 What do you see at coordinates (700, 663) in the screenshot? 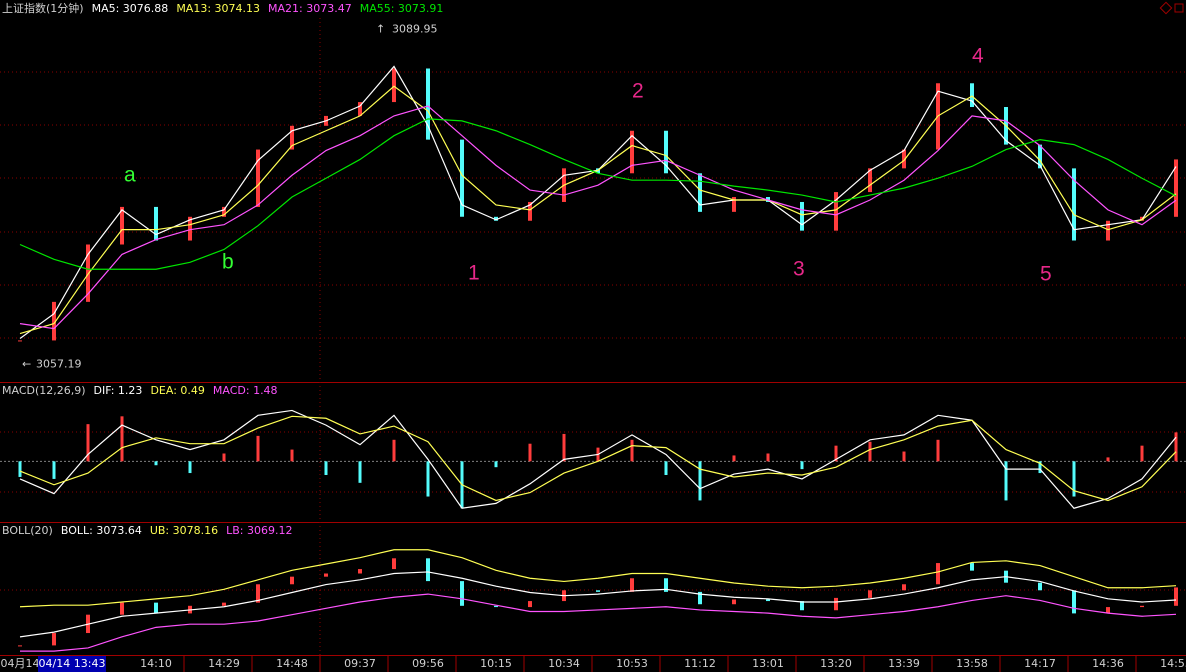
I see `x-tick-label: 11:12` at bounding box center [700, 663].